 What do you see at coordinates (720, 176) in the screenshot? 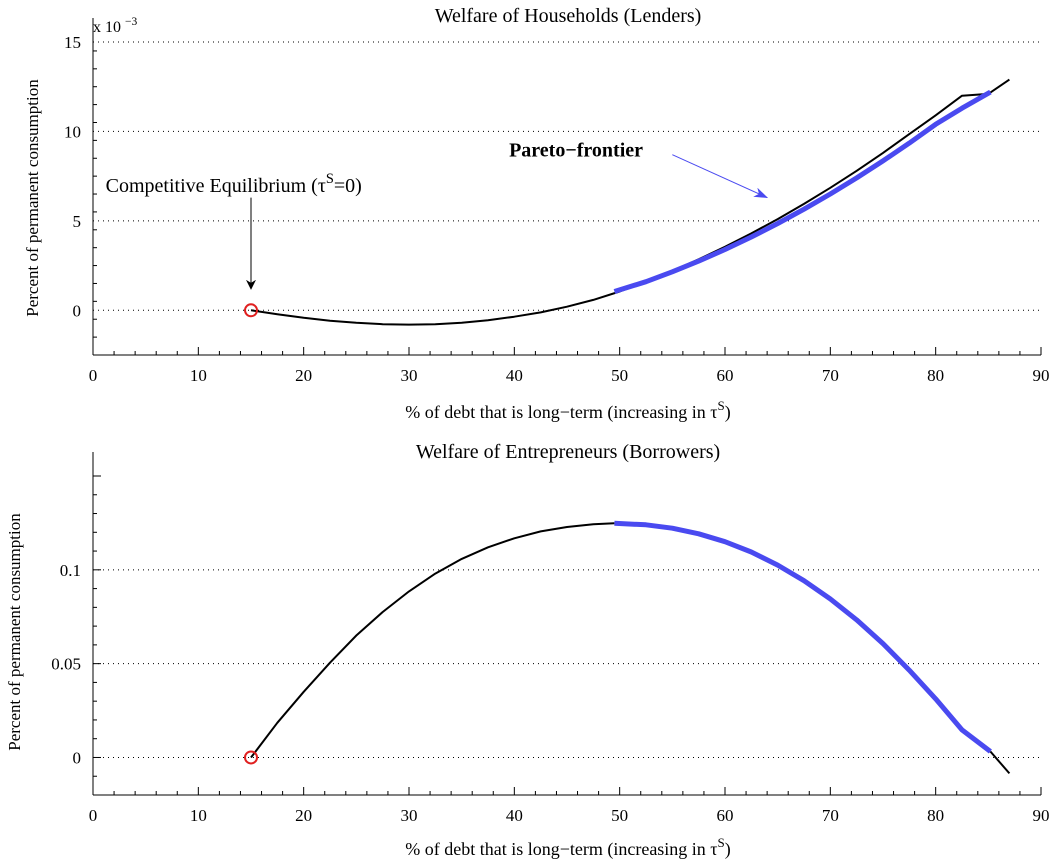
I see `pareto-arrow` at bounding box center [720, 176].